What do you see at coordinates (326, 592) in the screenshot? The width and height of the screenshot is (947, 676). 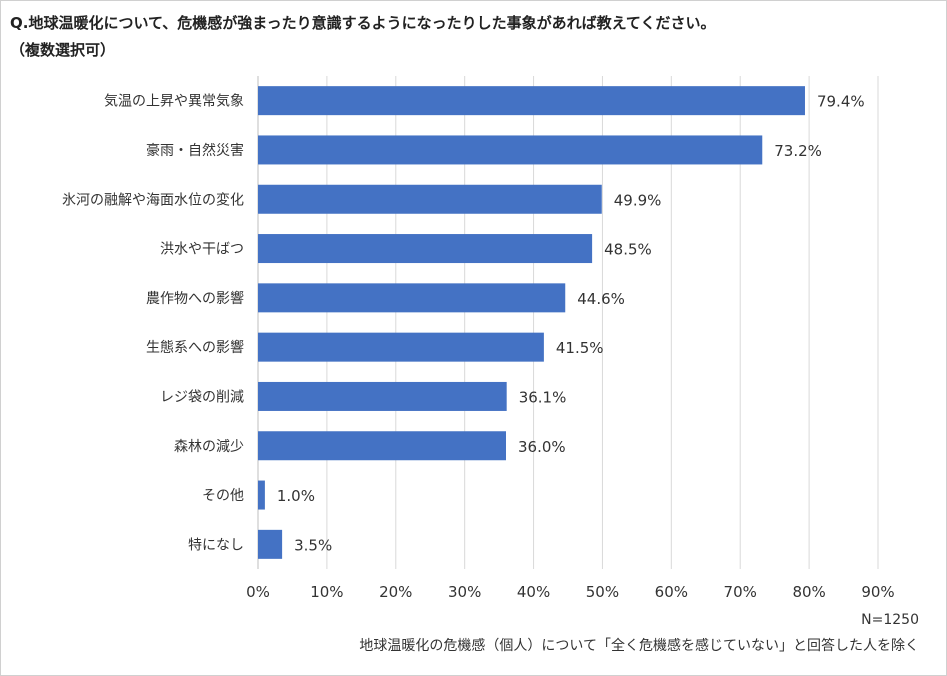 I see `x-tick-label: 10%` at bounding box center [326, 592].